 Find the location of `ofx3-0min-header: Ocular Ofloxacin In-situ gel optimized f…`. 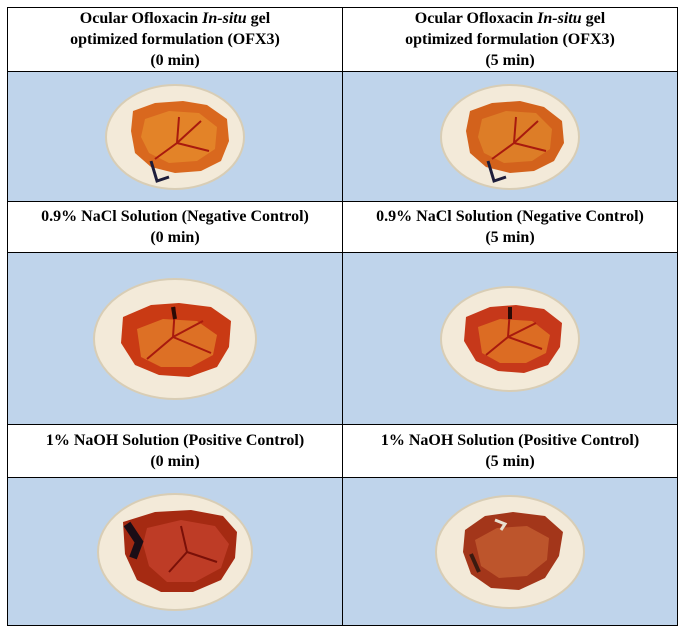

ofx3-0min-header: Ocular Ofloxacin In-situ gel optimized f… is located at coordinates (175, 39).